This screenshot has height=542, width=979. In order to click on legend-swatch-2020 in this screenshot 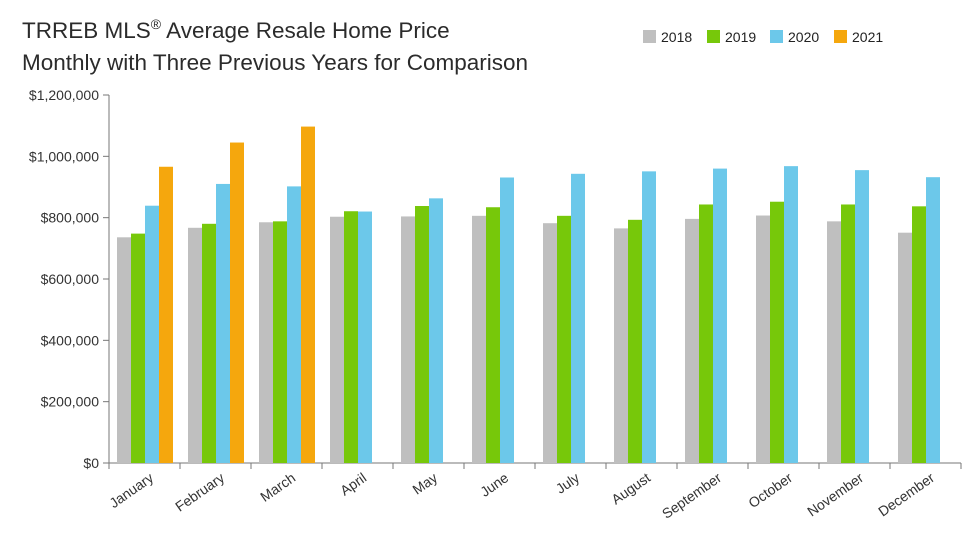, I will do `click(776, 36)`.